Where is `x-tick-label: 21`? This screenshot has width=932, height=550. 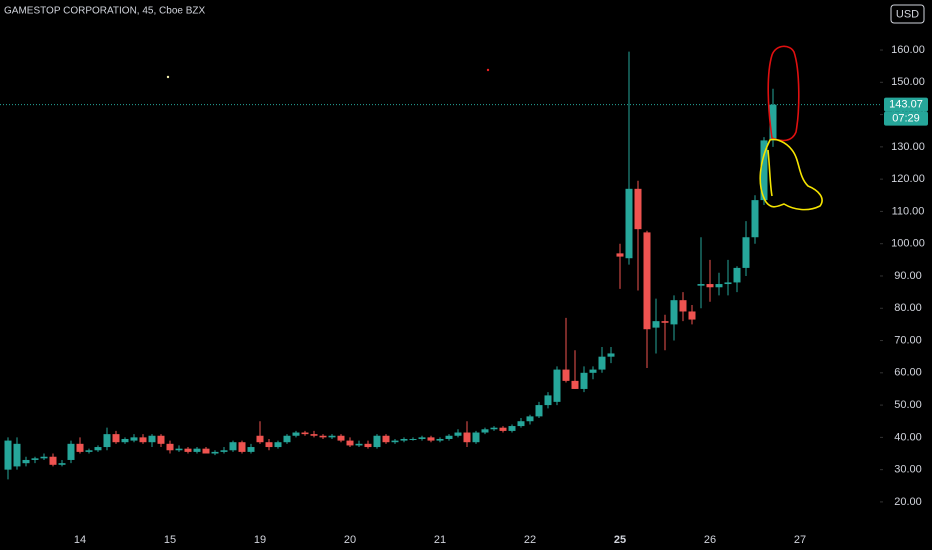 x-tick-label: 21 is located at coordinates (440, 540).